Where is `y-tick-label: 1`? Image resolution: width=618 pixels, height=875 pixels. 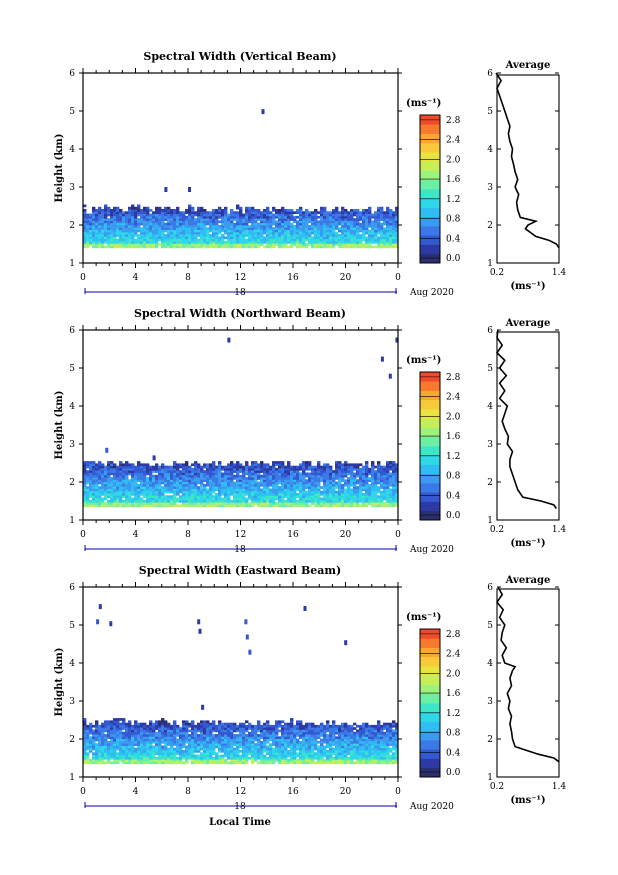 y-tick-label: 1 is located at coordinates (72, 264).